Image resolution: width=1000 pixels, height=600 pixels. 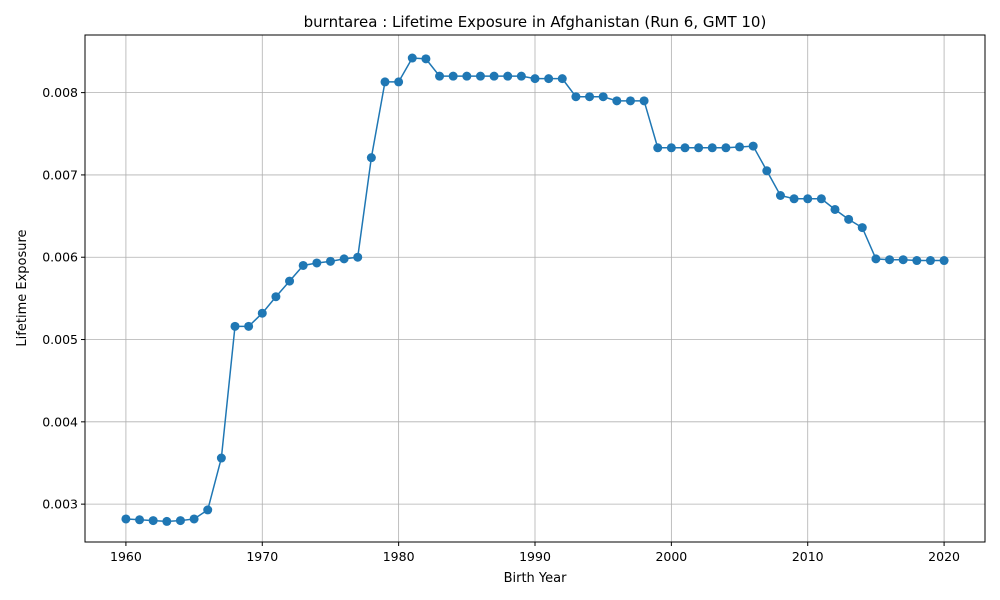 I want to click on x-axis-title: Birth Year, so click(x=536, y=578).